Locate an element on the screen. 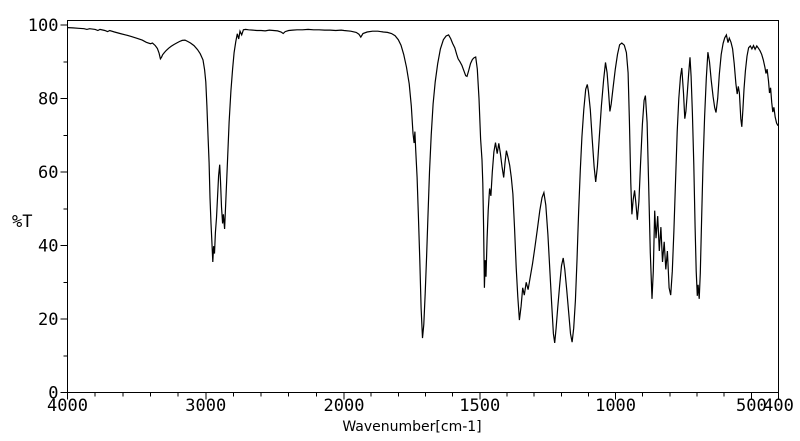  y-axis-ticks is located at coordinates (64, 208).